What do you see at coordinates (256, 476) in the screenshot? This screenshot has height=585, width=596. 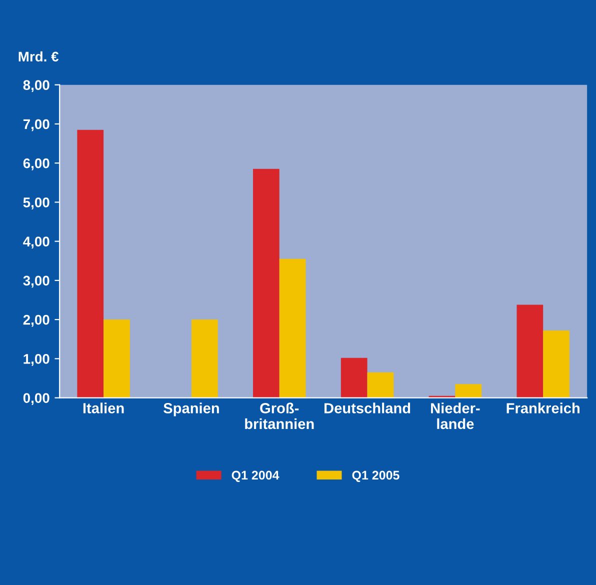 I see `legend-label: Q1 2004` at bounding box center [256, 476].